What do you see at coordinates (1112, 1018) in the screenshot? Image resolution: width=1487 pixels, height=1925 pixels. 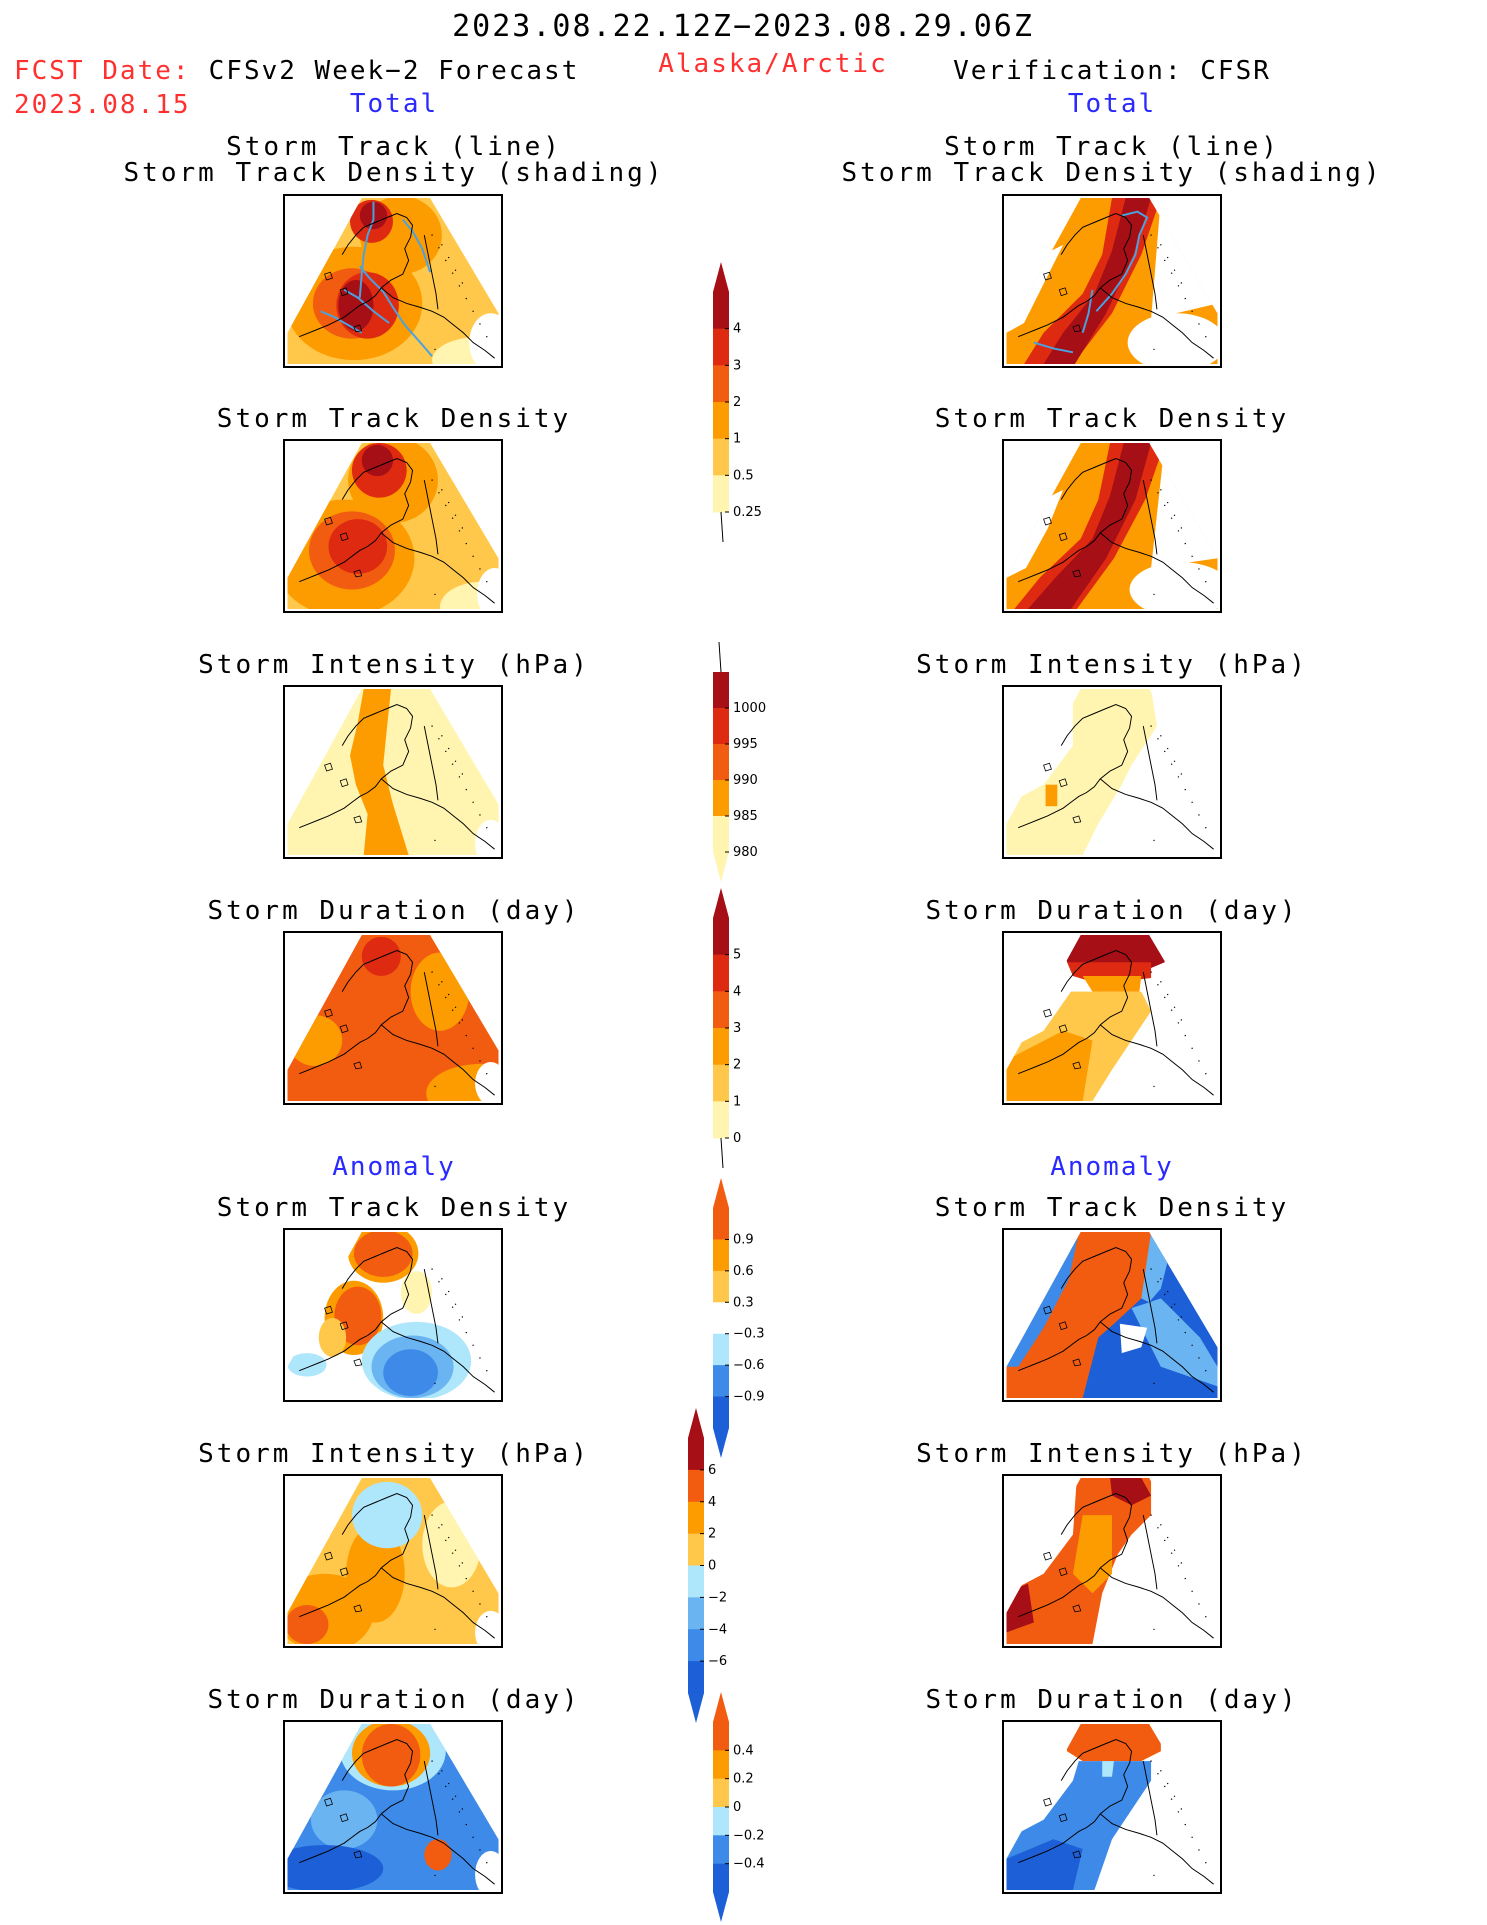 I see `map-verification-duration` at bounding box center [1112, 1018].